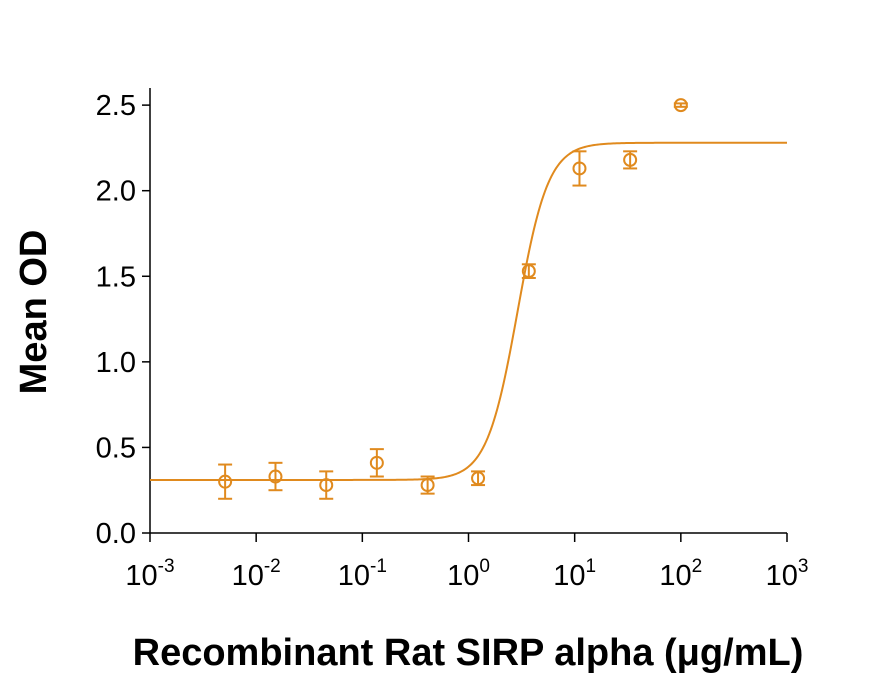  I want to click on x-tick-label: 10¹, so click(574, 574).